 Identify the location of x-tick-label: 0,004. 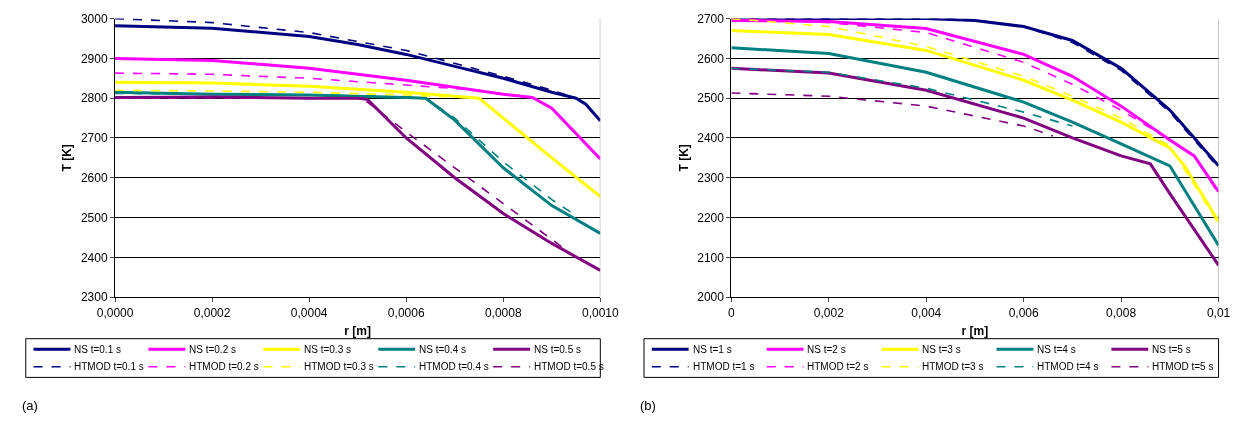
(926, 312).